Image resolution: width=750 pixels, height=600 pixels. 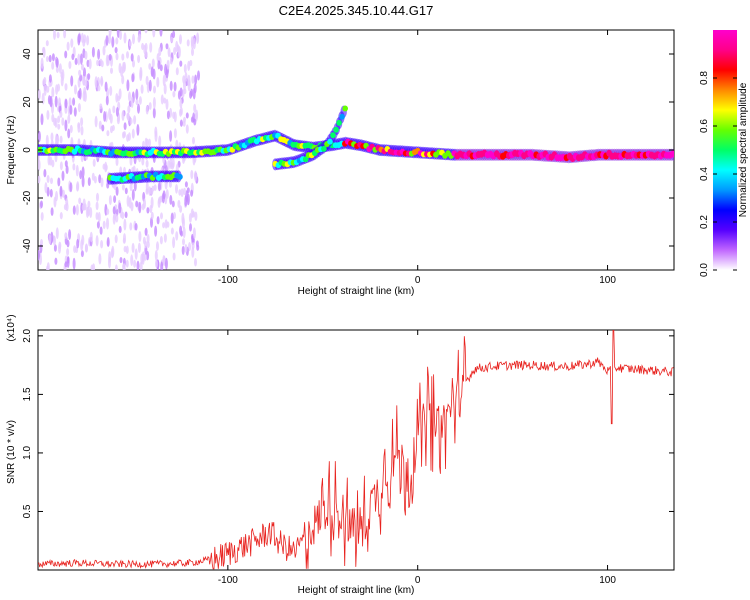 I want to click on x-tick-label: -100, so click(x=228, y=280).